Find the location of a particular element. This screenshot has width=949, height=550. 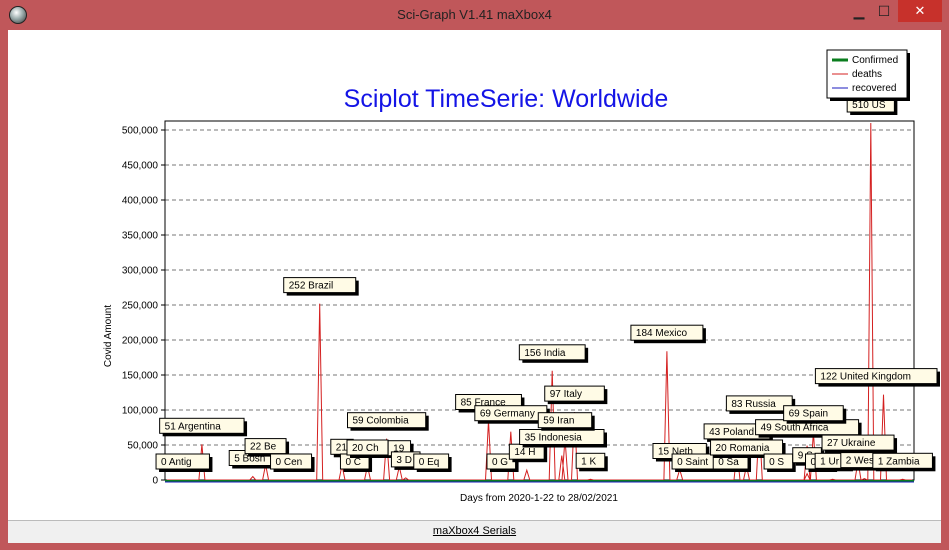

country-label-text: 0 Cen is located at coordinates (289, 462).